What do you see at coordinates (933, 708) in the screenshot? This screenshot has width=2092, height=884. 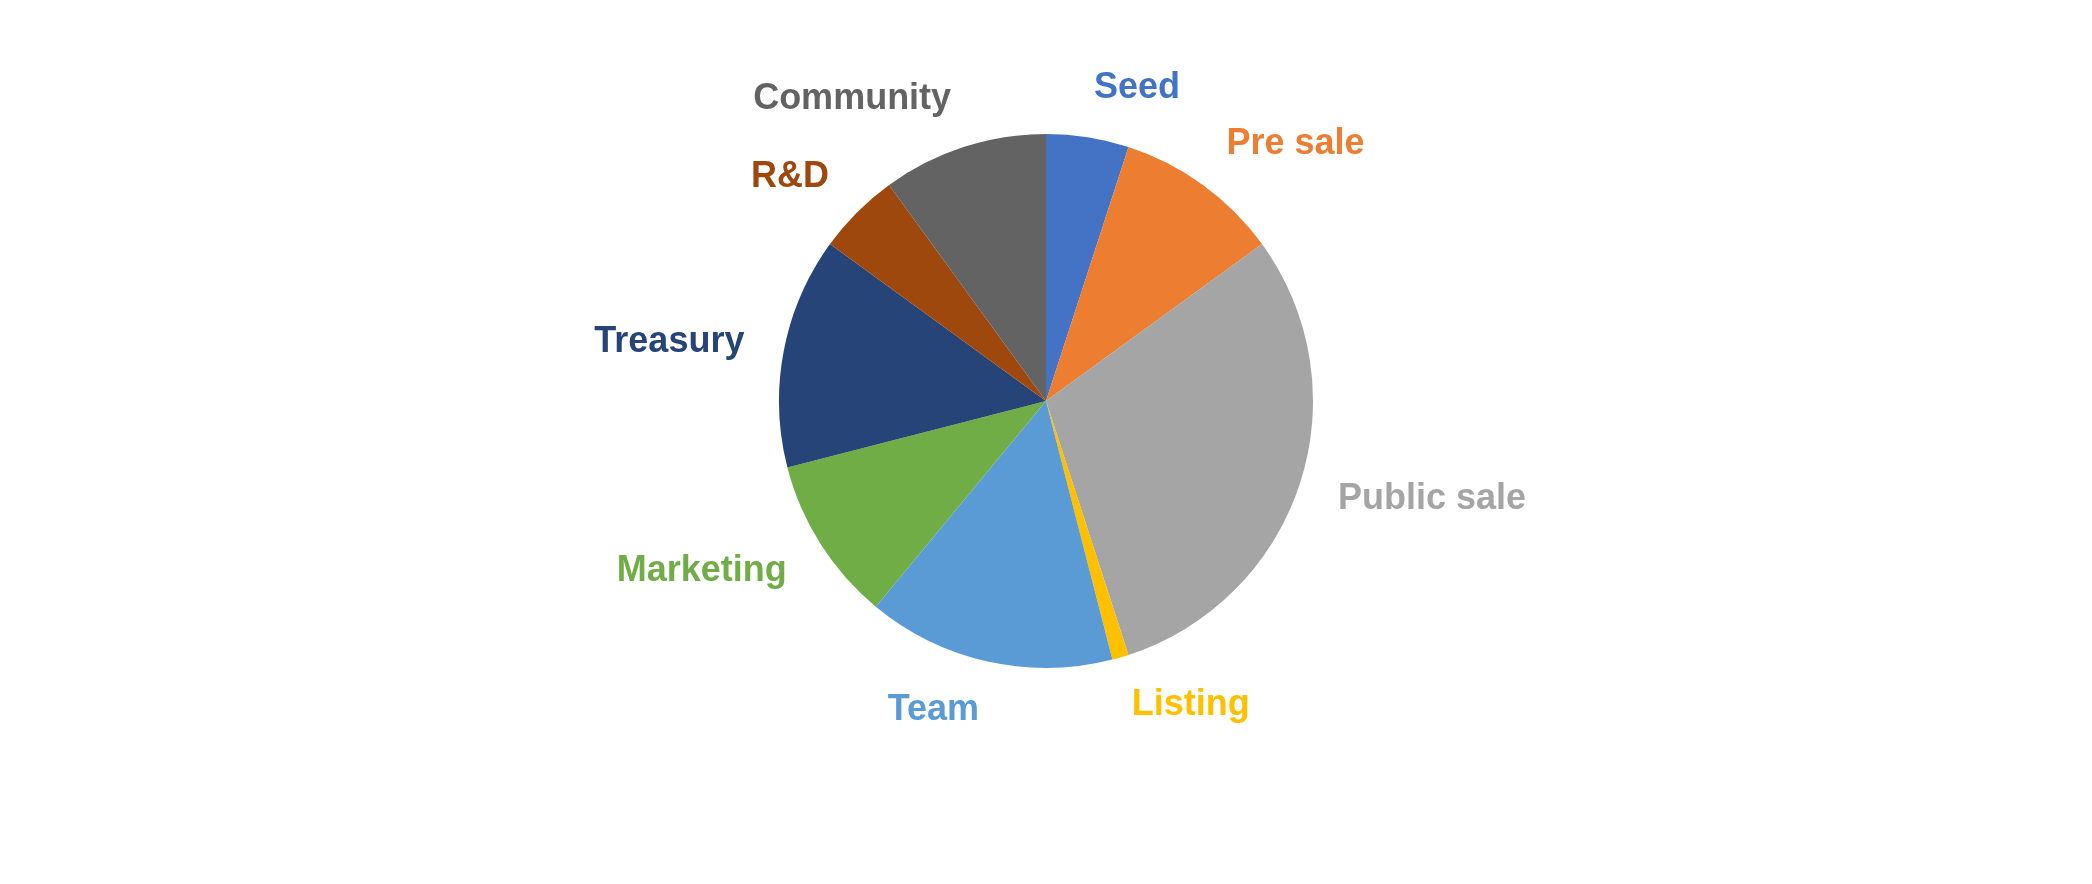 I see `slice-label: Team` at bounding box center [933, 708].